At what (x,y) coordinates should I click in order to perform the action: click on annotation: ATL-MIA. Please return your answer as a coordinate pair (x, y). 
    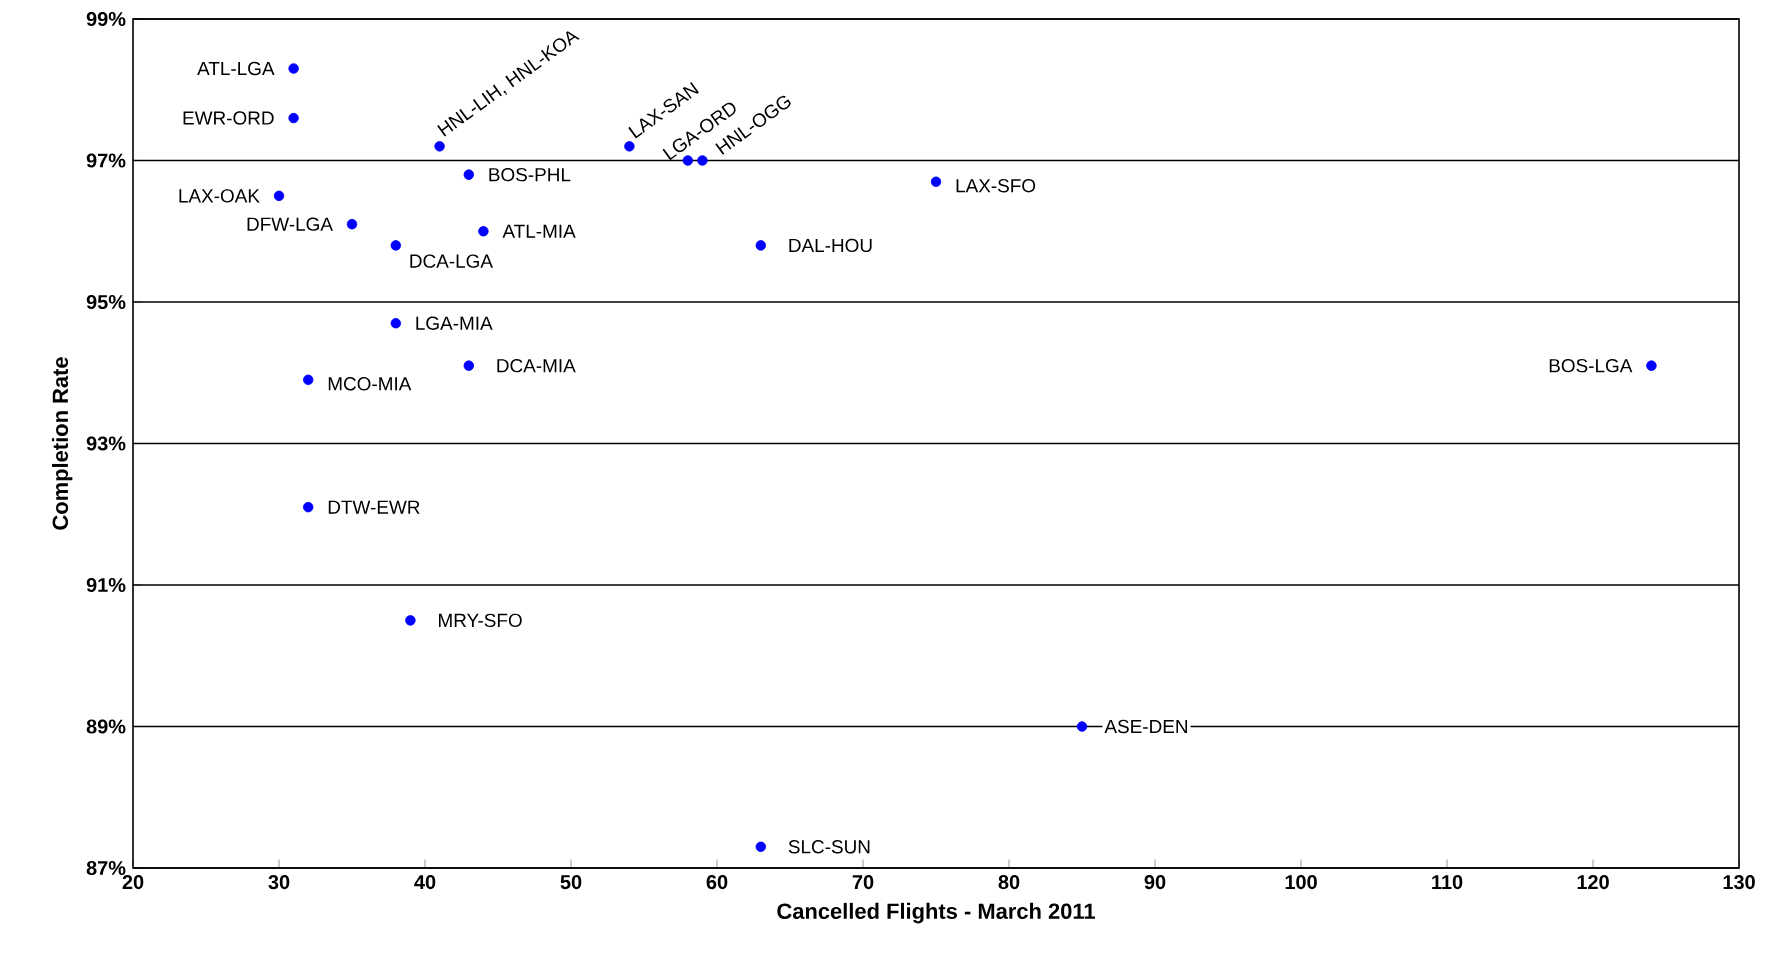
    Looking at the image, I should click on (539, 231).